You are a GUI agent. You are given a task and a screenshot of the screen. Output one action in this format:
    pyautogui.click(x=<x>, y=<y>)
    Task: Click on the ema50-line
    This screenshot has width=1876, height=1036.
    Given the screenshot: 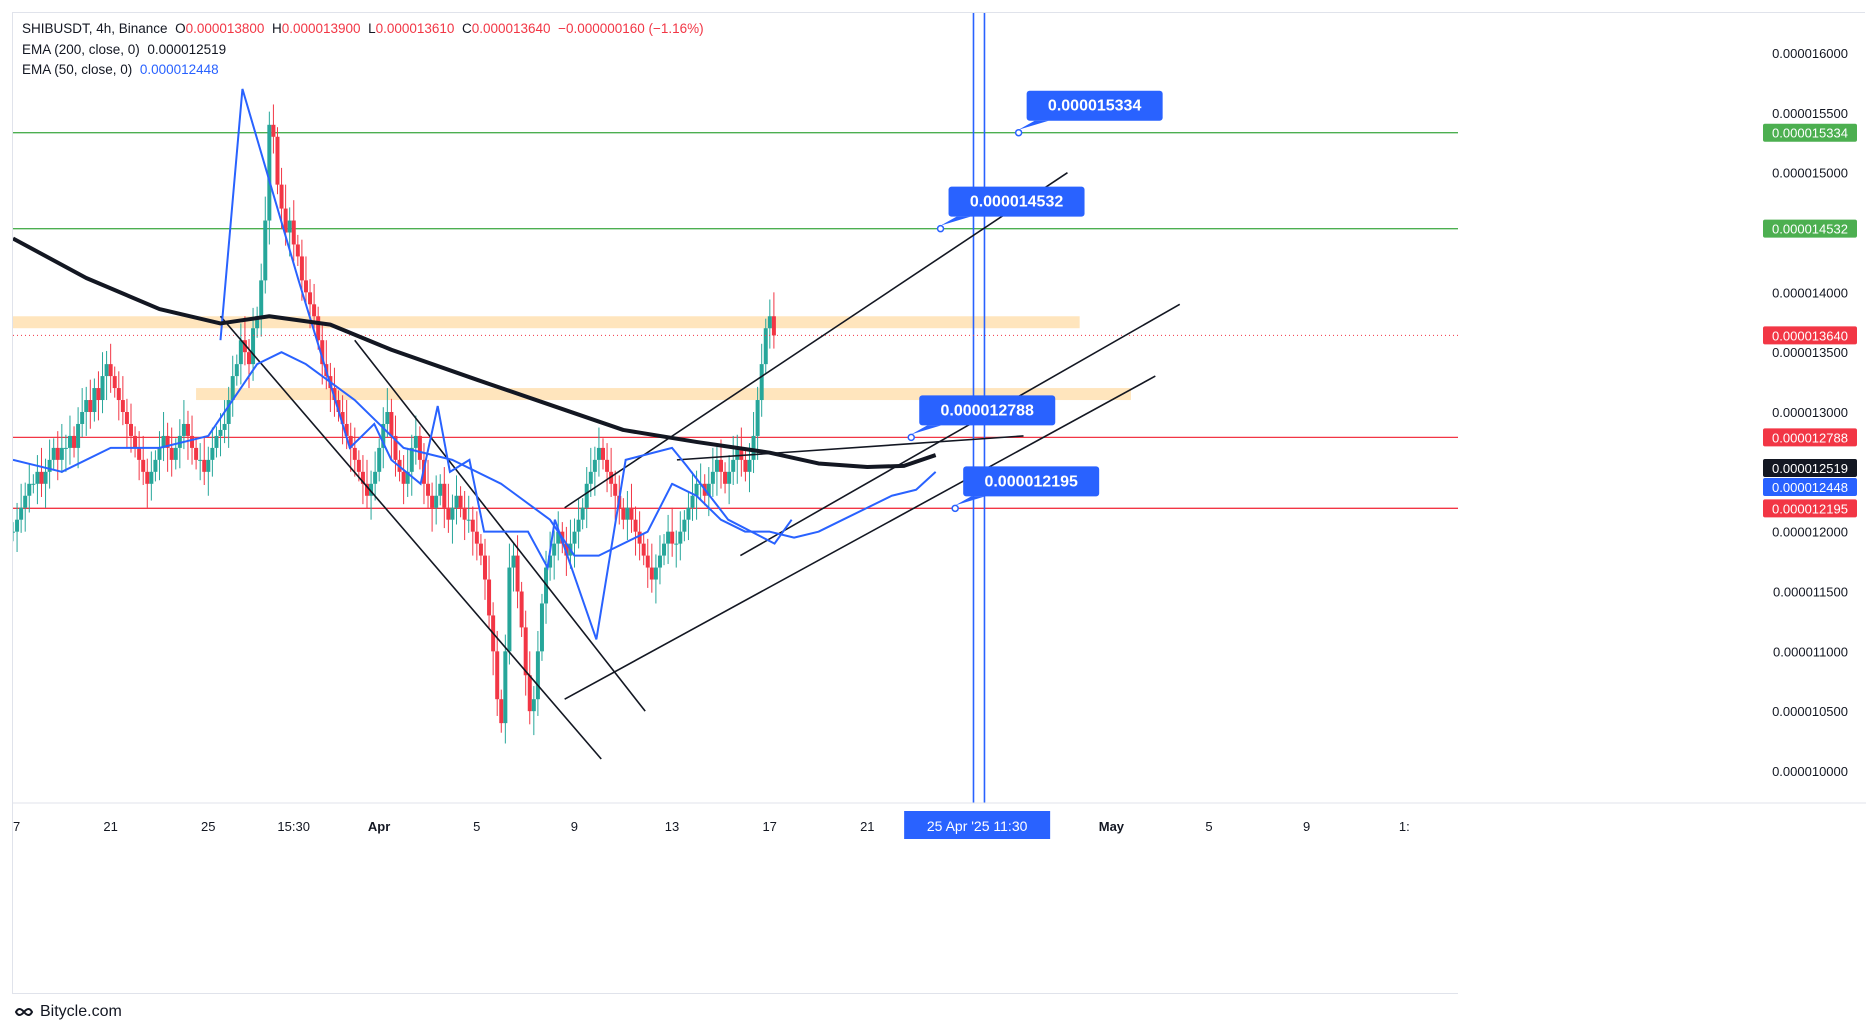 What is the action you would take?
    pyautogui.click(x=475, y=454)
    